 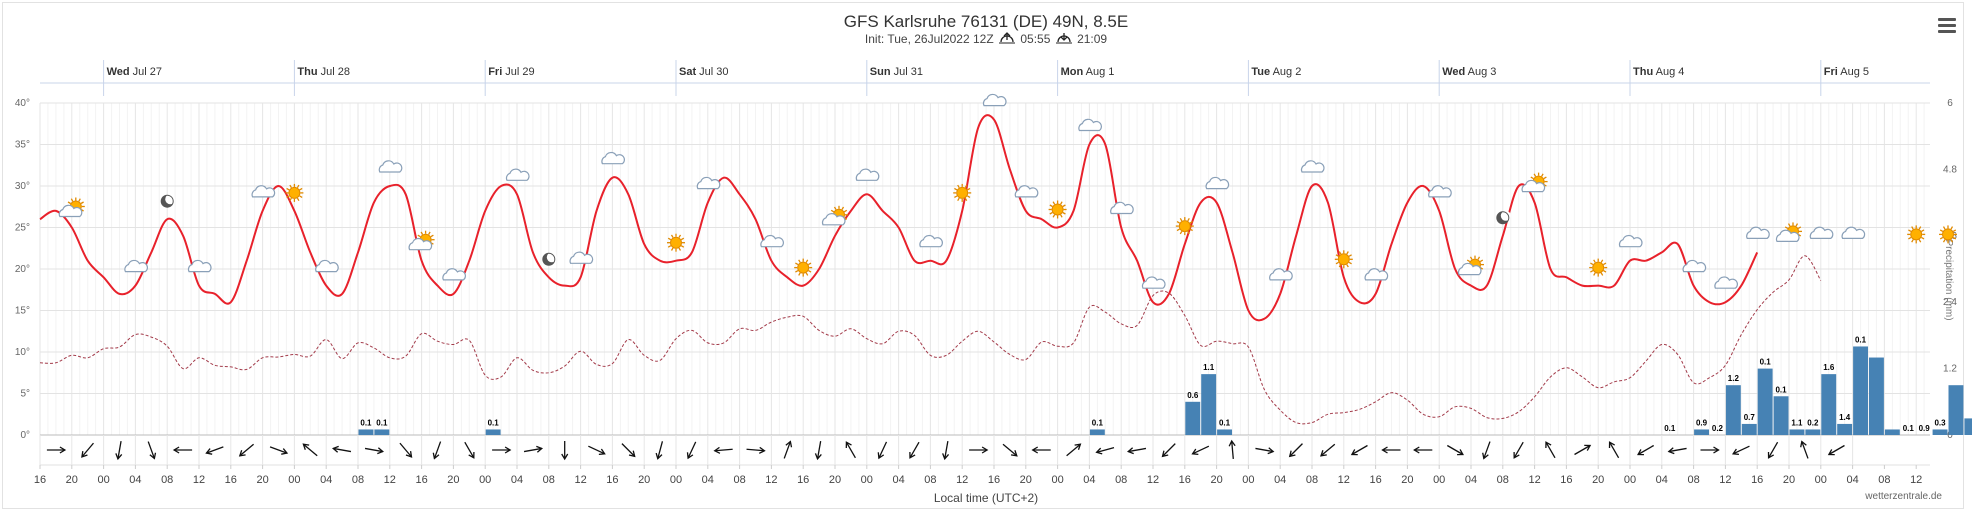 I want to click on precip-label: 1.6, so click(x=1829, y=367).